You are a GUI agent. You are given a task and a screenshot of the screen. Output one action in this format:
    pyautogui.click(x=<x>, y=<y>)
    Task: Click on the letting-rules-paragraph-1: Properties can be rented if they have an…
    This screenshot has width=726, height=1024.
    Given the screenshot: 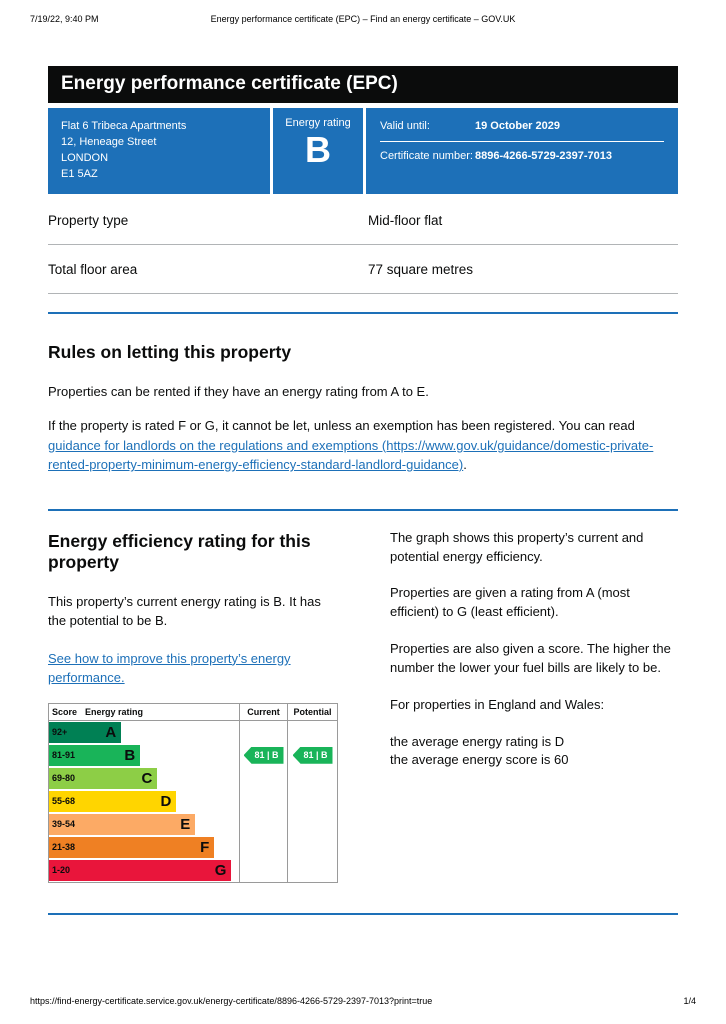 What is the action you would take?
    pyautogui.click(x=238, y=391)
    